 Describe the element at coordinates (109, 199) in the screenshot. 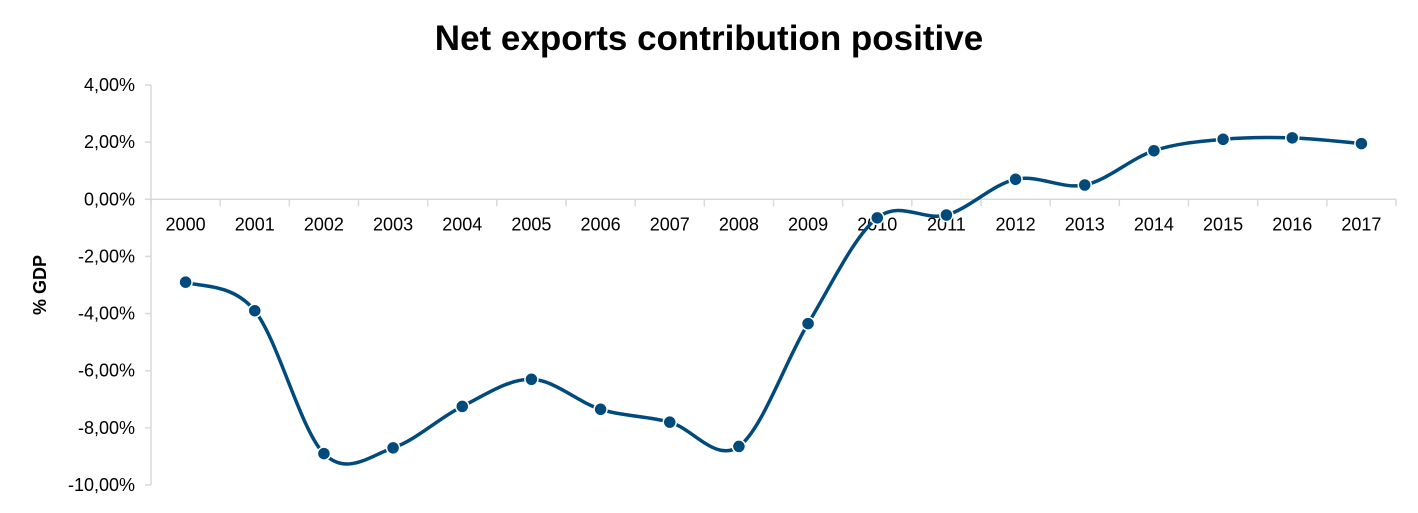

I see `y-tick-label: 0,00%` at that location.